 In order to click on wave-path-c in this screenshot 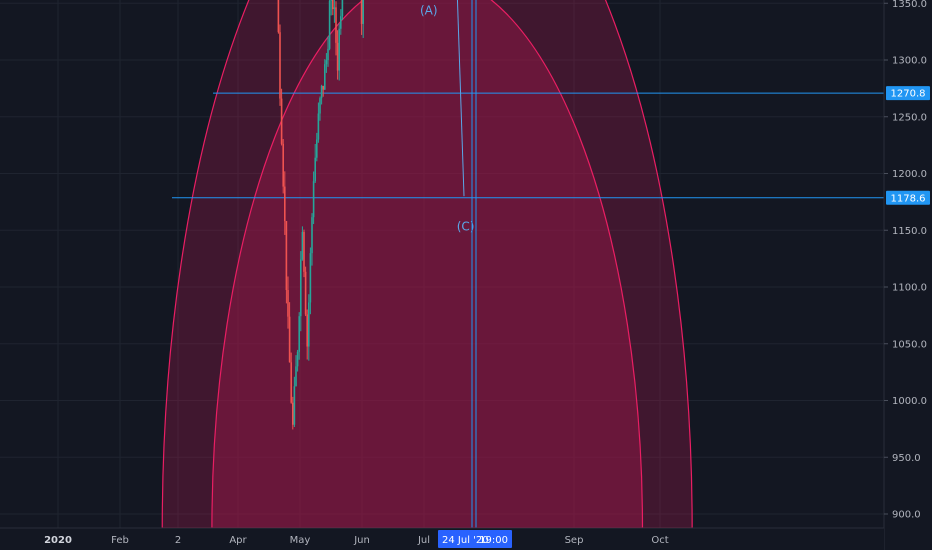, I will do `click(457, 98)`.